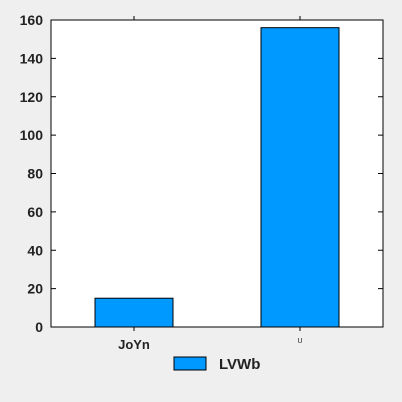 This screenshot has height=402, width=402. I want to click on bar-u, so click(300, 177).